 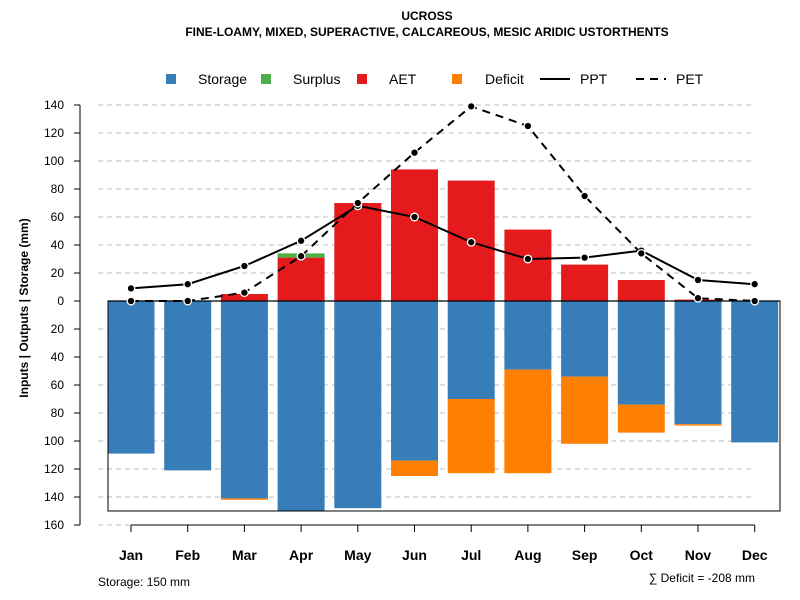 What do you see at coordinates (62, 315) in the screenshot?
I see `y-axis: 140 120 100 80 60 40 20 0 20 40 60 80 100 120 140 160` at bounding box center [62, 315].